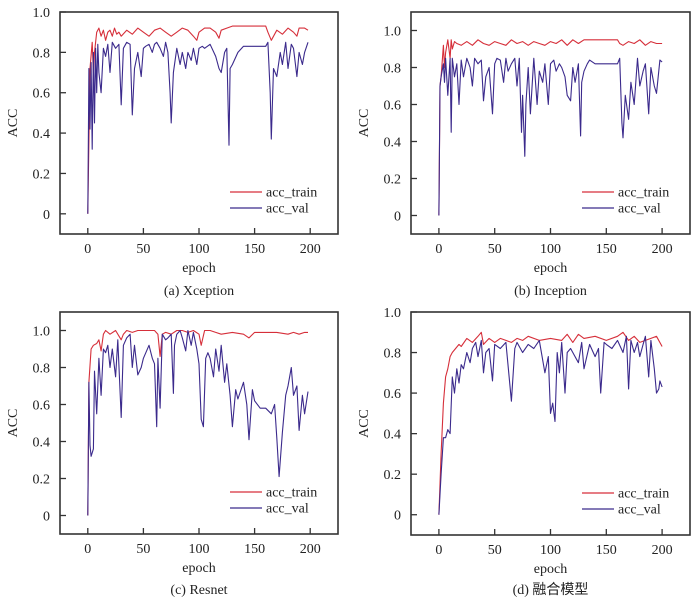  Describe the element at coordinates (199, 291) in the screenshot. I see `subplot-caption: (a) Xception` at that location.